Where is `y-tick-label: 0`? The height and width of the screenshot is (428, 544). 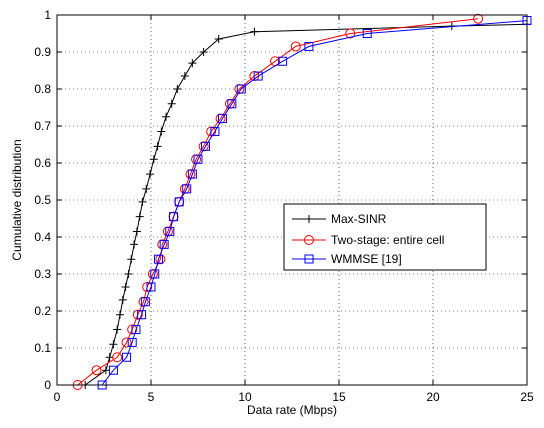
y-tick-label: 0 is located at coordinates (47, 385).